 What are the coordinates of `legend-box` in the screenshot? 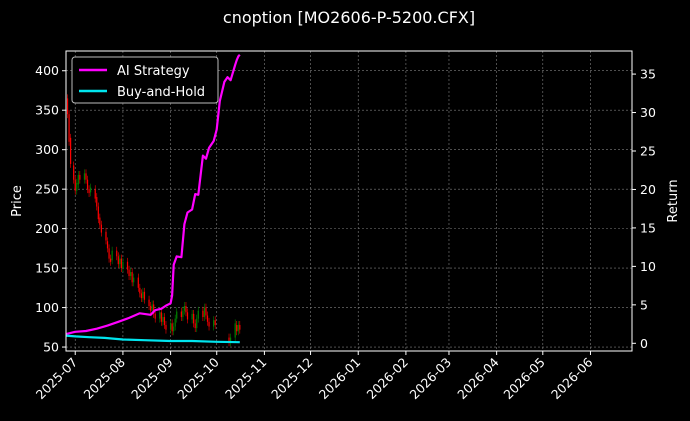 It's located at (145, 80).